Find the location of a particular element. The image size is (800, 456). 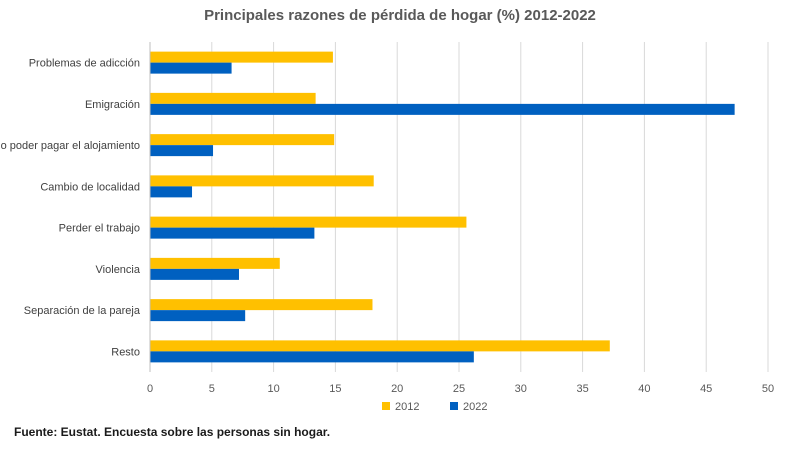

legend-swatch-2012 is located at coordinates (386, 406).